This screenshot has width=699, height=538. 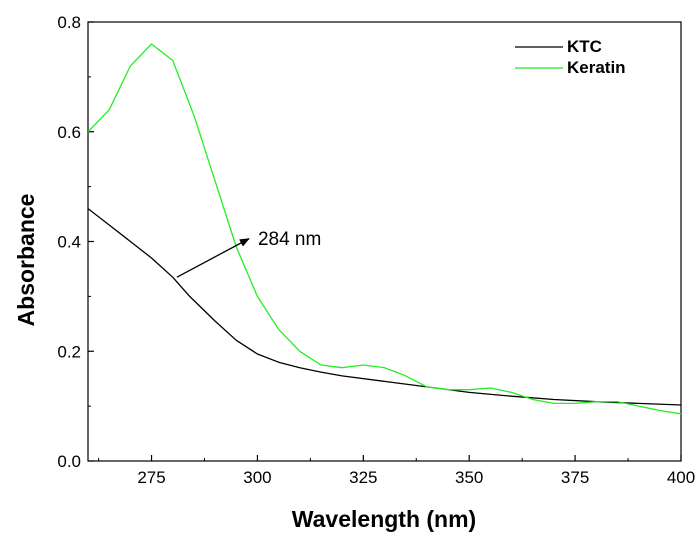 I want to click on annotation-label: 284 nm, so click(x=289, y=239).